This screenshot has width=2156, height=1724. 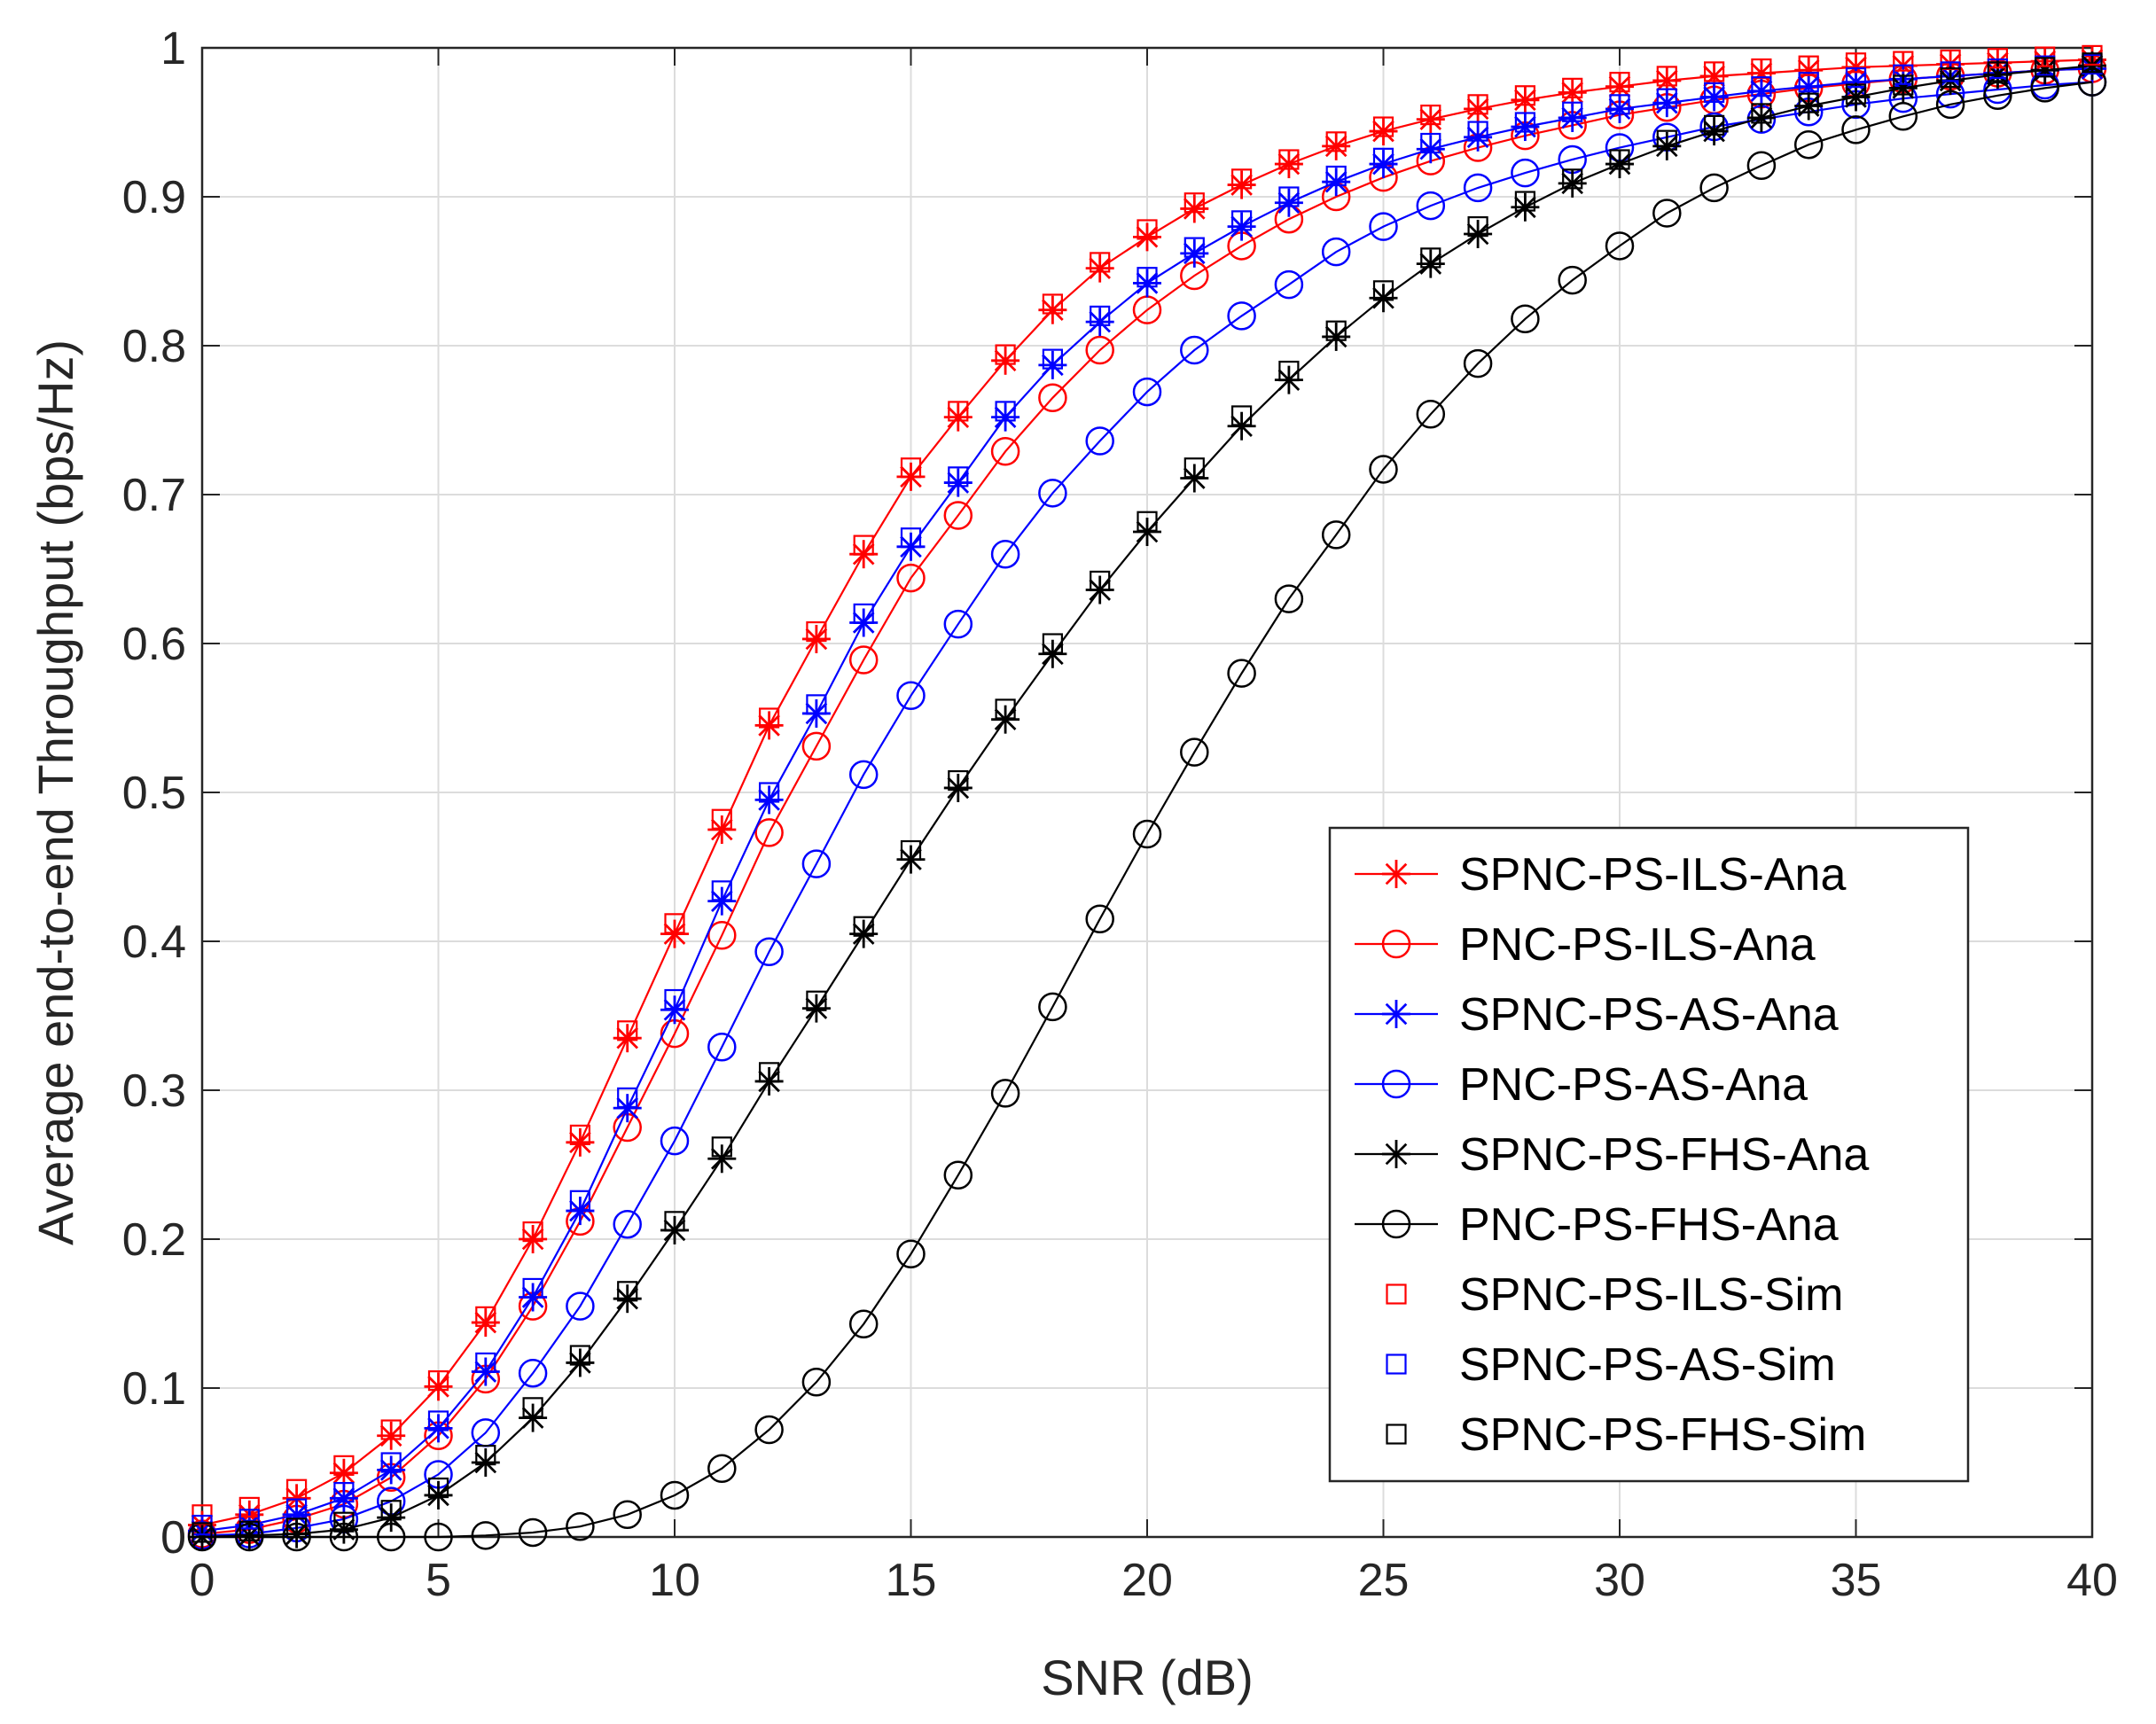 What do you see at coordinates (154, 1091) in the screenshot?
I see `y-tick-label: 0.3` at bounding box center [154, 1091].